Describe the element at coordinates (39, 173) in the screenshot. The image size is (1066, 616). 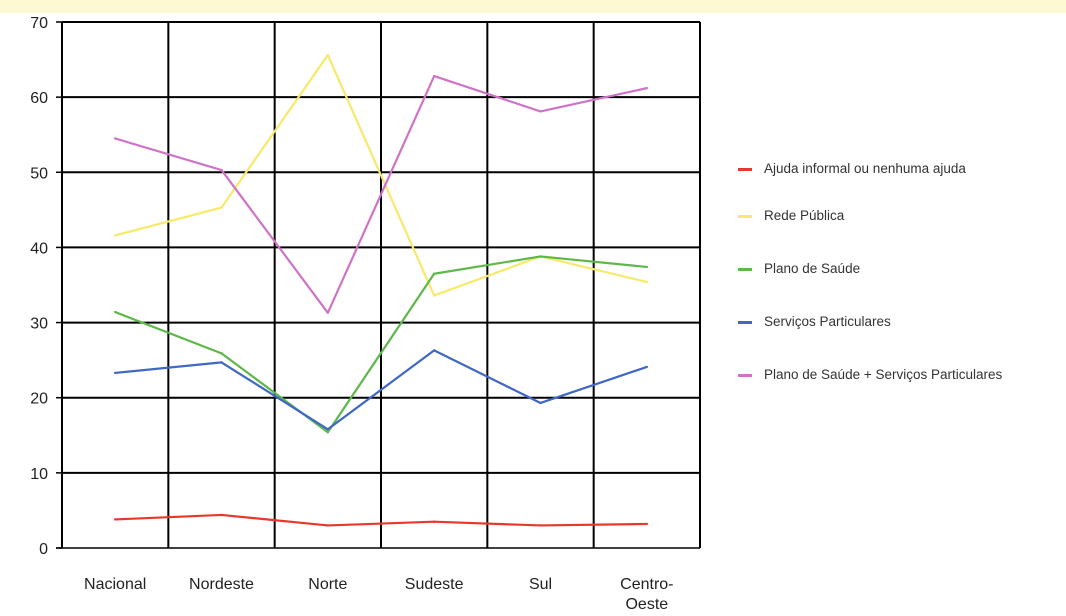
I see `y-tick-label-50: 50` at that location.